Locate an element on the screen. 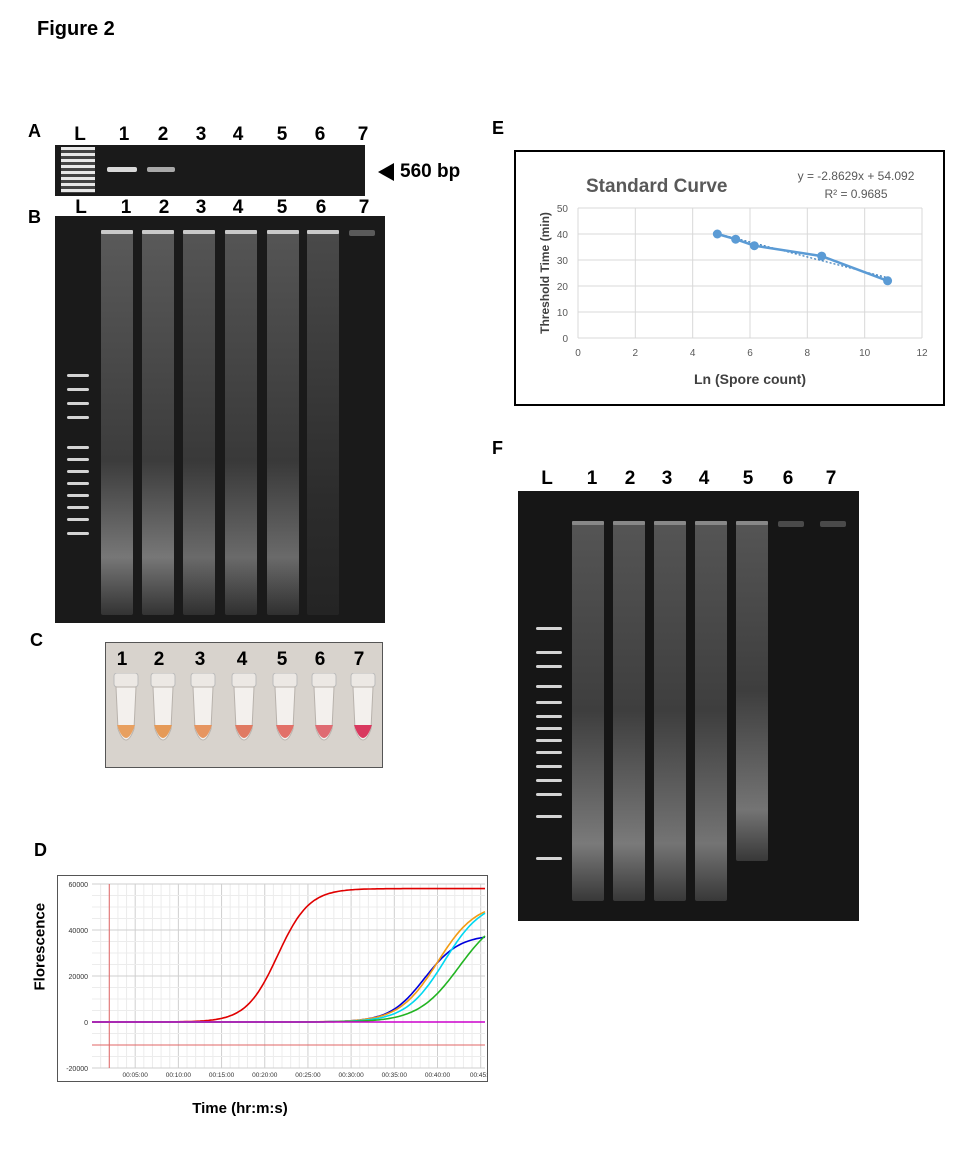 The width and height of the screenshot is (960, 1152). panel-a-letter: A is located at coordinates (34, 131).